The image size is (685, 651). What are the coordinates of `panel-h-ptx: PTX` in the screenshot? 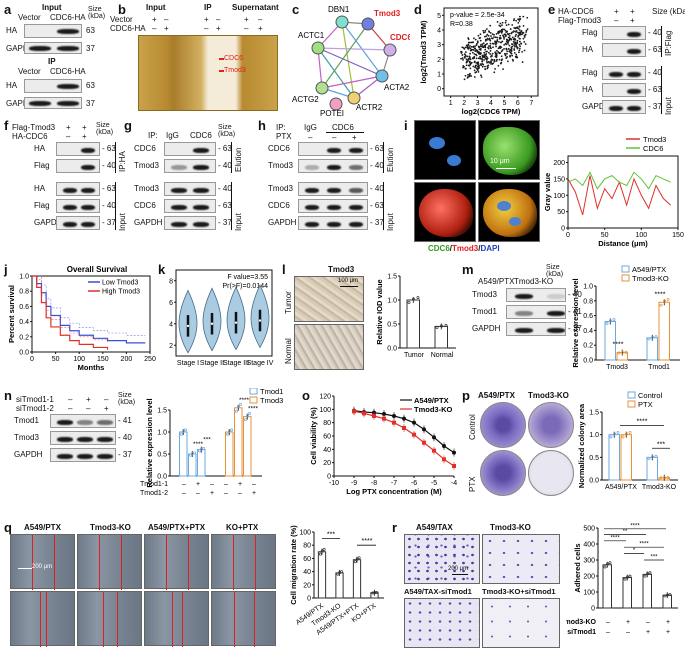 It's located at (284, 136).